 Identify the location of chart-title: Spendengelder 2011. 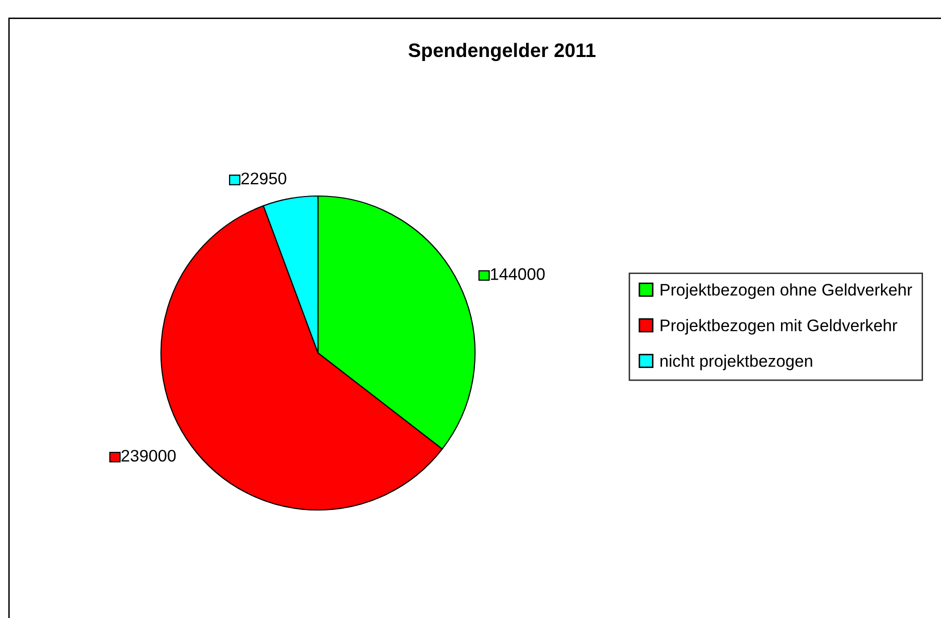
(502, 52).